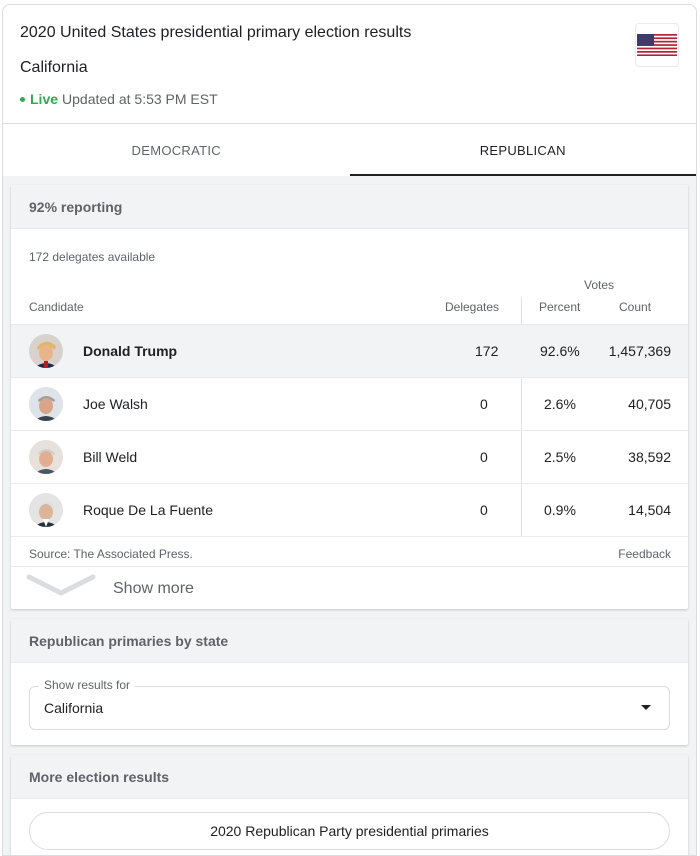 This screenshot has height=856, width=700. I want to click on live-label: Live, so click(44, 99).